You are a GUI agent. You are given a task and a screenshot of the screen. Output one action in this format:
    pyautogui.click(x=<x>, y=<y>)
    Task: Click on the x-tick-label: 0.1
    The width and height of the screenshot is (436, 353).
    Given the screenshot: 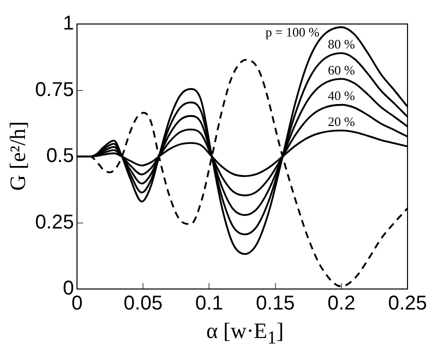 What is the action you would take?
    pyautogui.click(x=209, y=303)
    